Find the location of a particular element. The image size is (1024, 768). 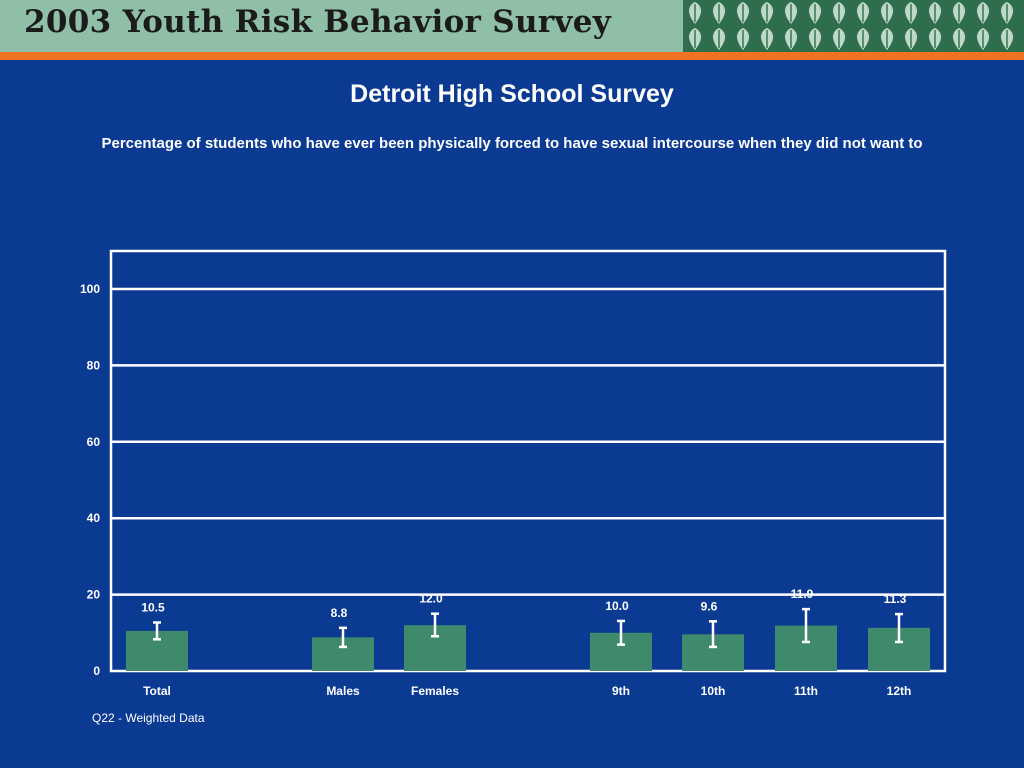

value-label: 10.5 is located at coordinates (153, 607).